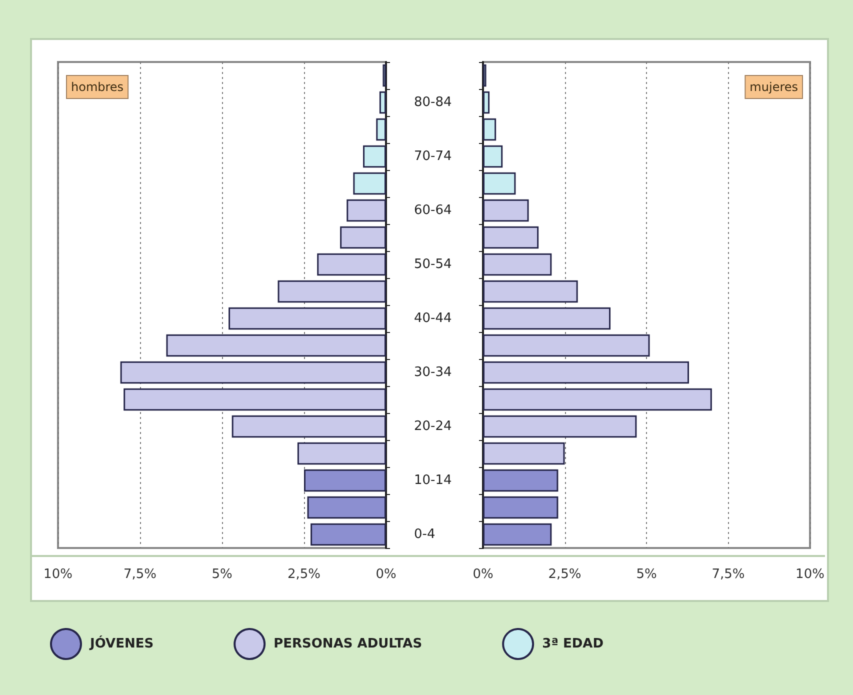 The image size is (853, 695). Describe the element at coordinates (433, 372) in the screenshot. I see `y-tick-label: 30-34` at that location.